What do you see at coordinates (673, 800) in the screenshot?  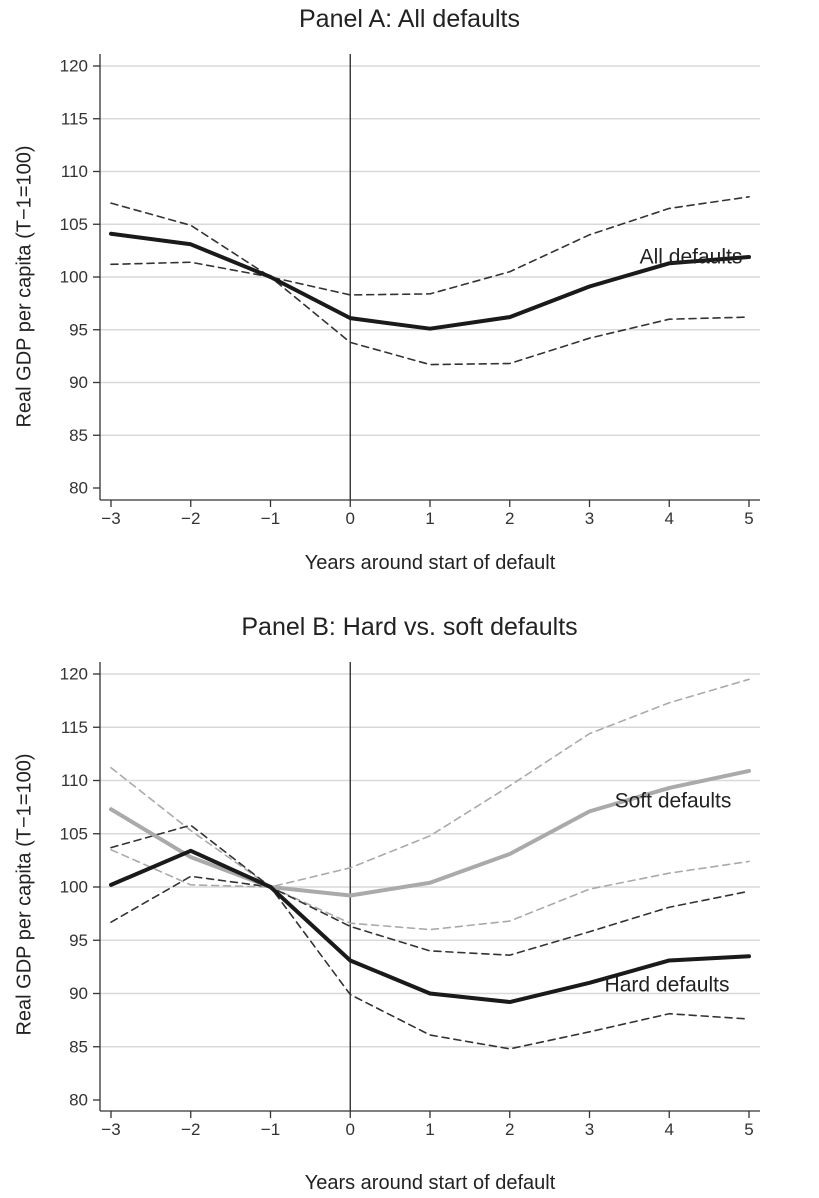 I see `series-label: Soft defaults` at bounding box center [673, 800].